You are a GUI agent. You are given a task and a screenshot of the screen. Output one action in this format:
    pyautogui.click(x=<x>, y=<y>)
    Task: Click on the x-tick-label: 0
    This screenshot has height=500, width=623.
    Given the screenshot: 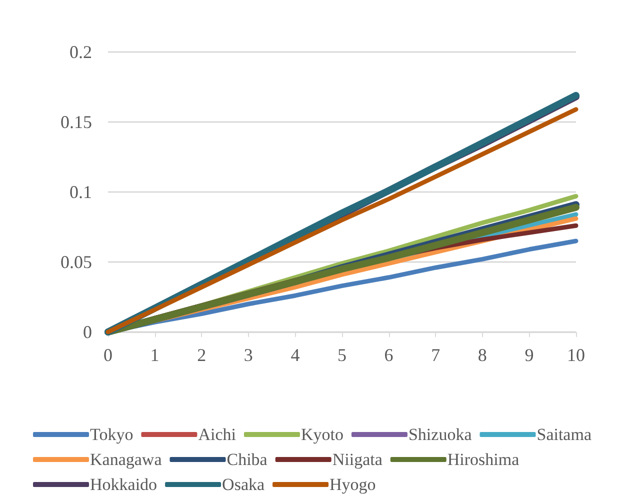 What is the action you would take?
    pyautogui.click(x=108, y=355)
    